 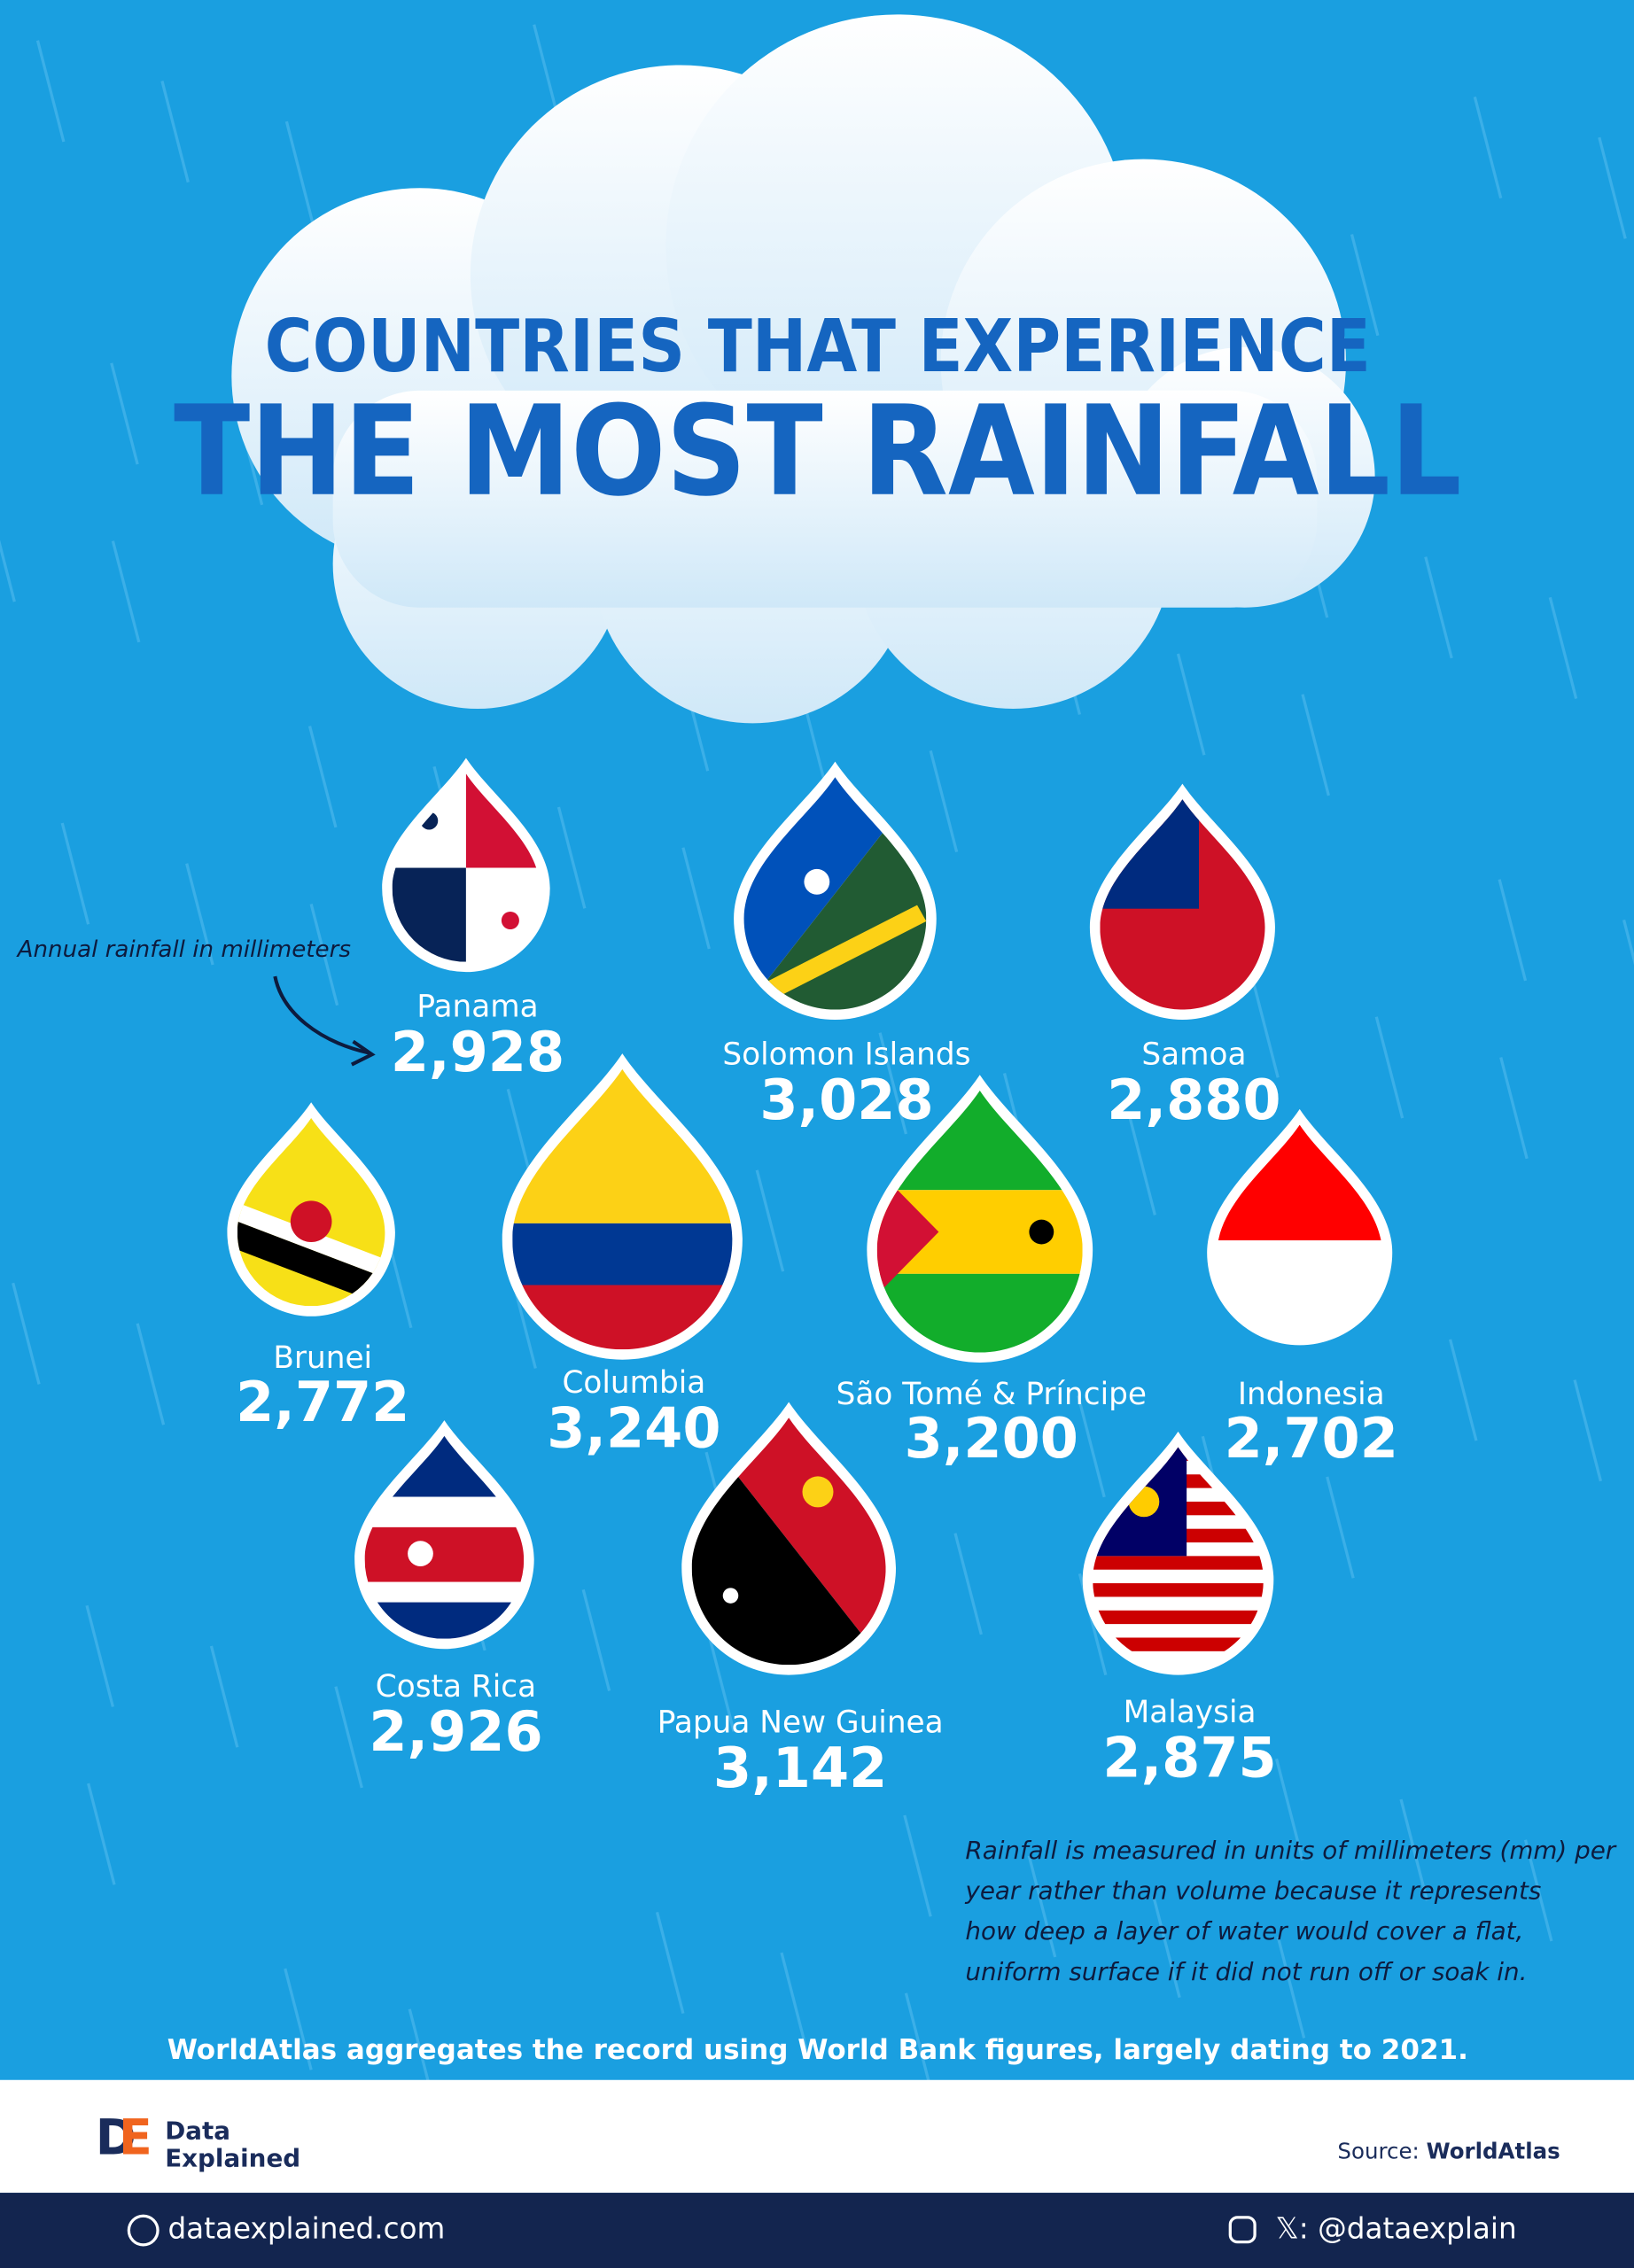 What do you see at coordinates (1242, 2230) in the screenshot?
I see `instagram-icon` at bounding box center [1242, 2230].